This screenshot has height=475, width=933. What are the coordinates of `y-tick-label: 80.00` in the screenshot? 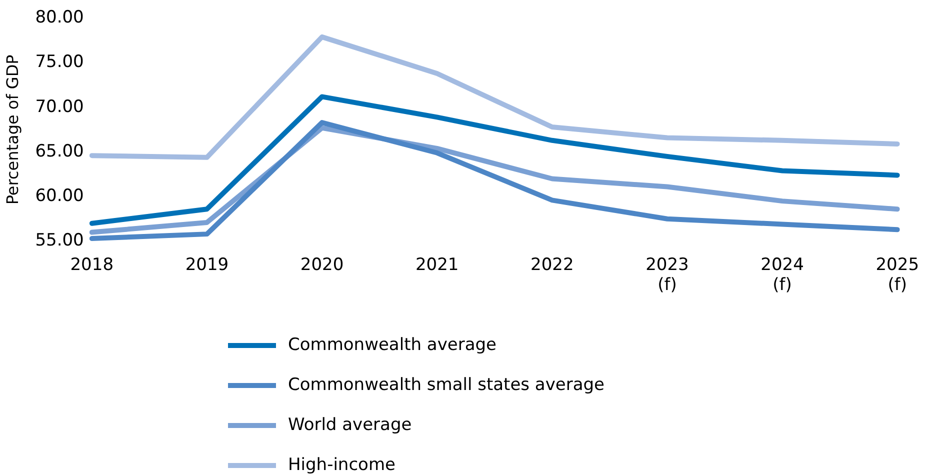 It's located at (59, 18).